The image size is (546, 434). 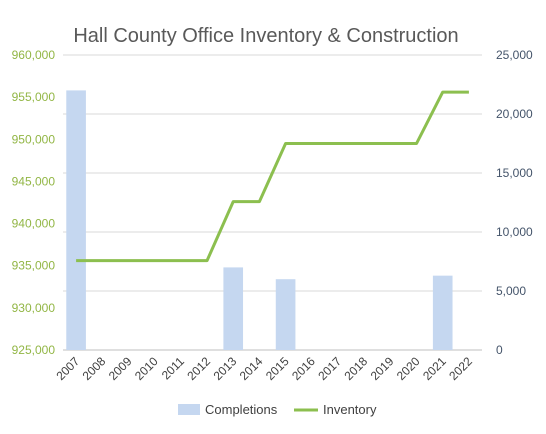 I want to click on x-tick-label: 2022, so click(x=460, y=368).